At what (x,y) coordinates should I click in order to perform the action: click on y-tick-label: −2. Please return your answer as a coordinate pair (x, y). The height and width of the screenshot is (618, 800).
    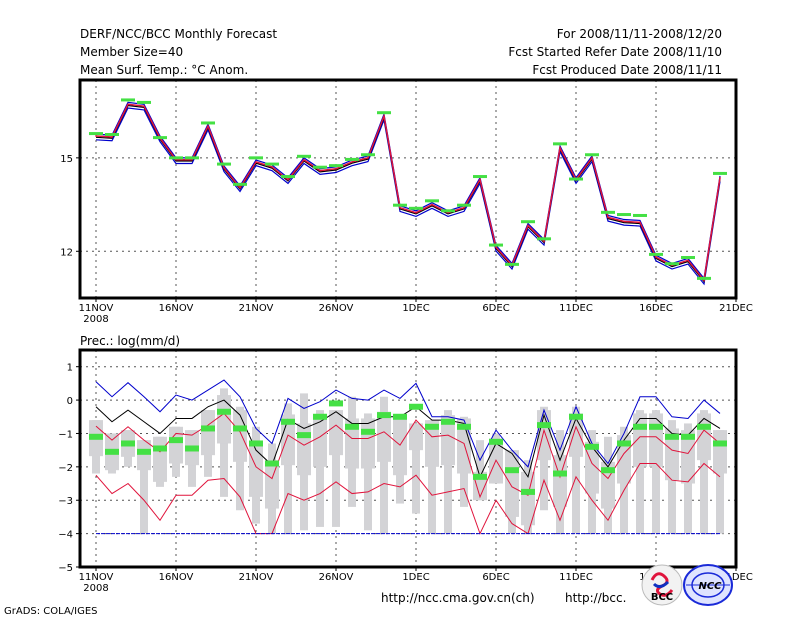
    Looking at the image, I should click on (65, 468).